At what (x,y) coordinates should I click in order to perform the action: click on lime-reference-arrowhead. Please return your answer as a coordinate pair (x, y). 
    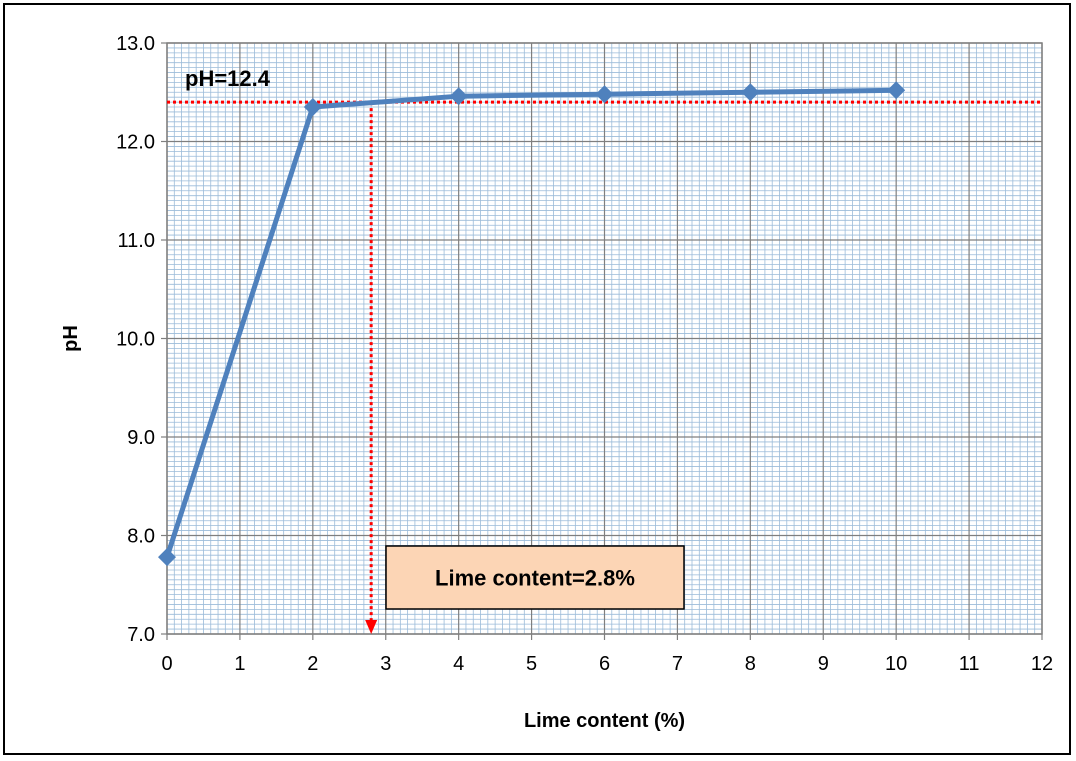
    Looking at the image, I should click on (371, 627).